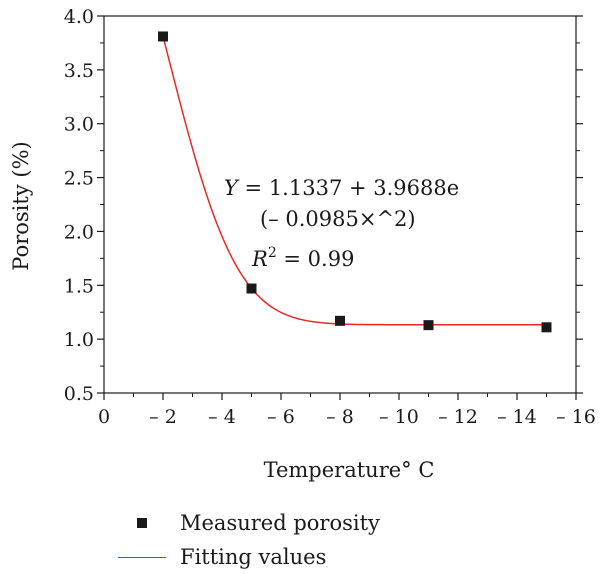 Image resolution: width=600 pixels, height=574 pixels. I want to click on y-tick-label: 0.5, so click(79, 394).